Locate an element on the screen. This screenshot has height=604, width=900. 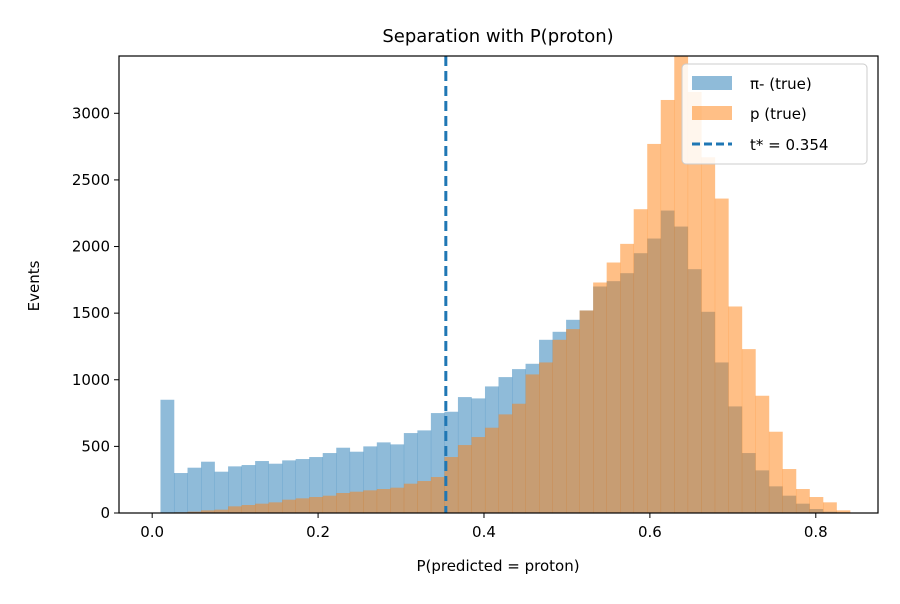
y-tick-label: 0 is located at coordinates (105, 513).